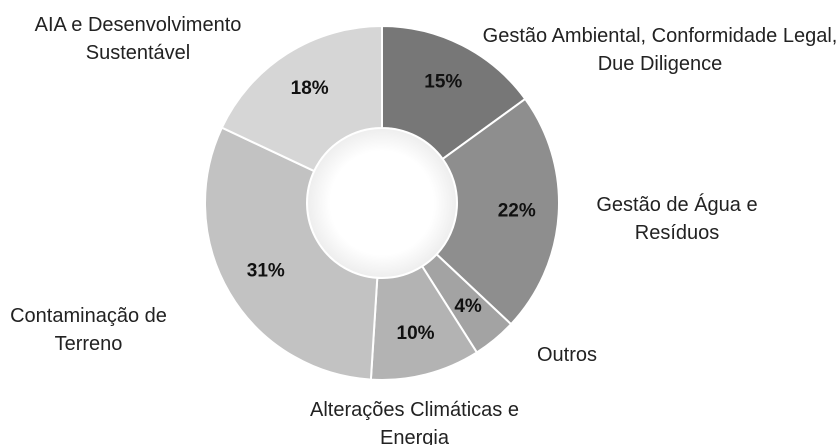 The height and width of the screenshot is (445, 837). Describe the element at coordinates (567, 355) in the screenshot. I see `category-label: Outros` at that location.